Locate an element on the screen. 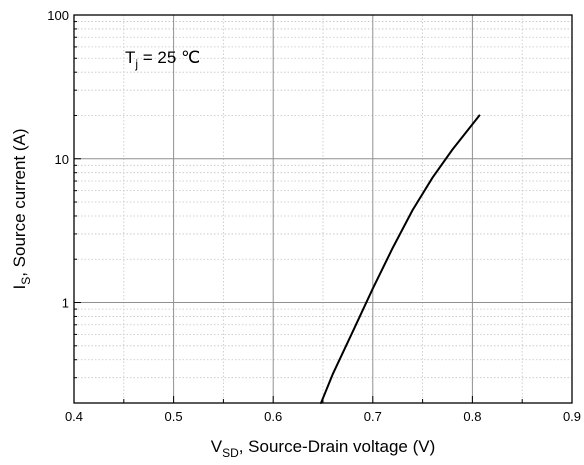 The image size is (584, 465). x-axis-label-main: V is located at coordinates (217, 446).